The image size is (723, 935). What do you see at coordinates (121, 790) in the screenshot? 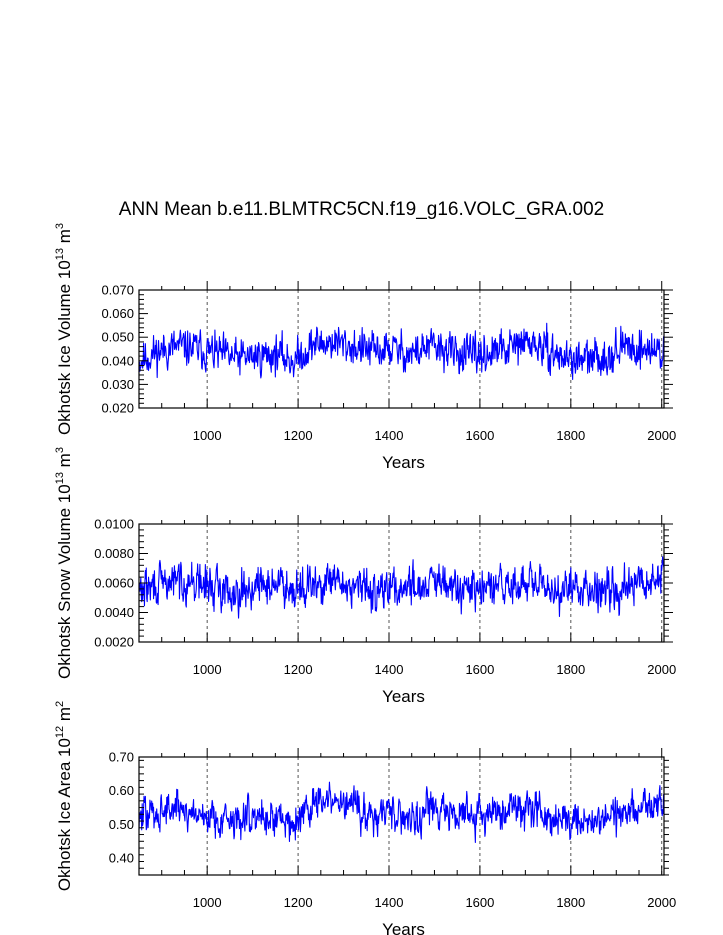
I see `y-tick-label: 0.60` at bounding box center [121, 790].